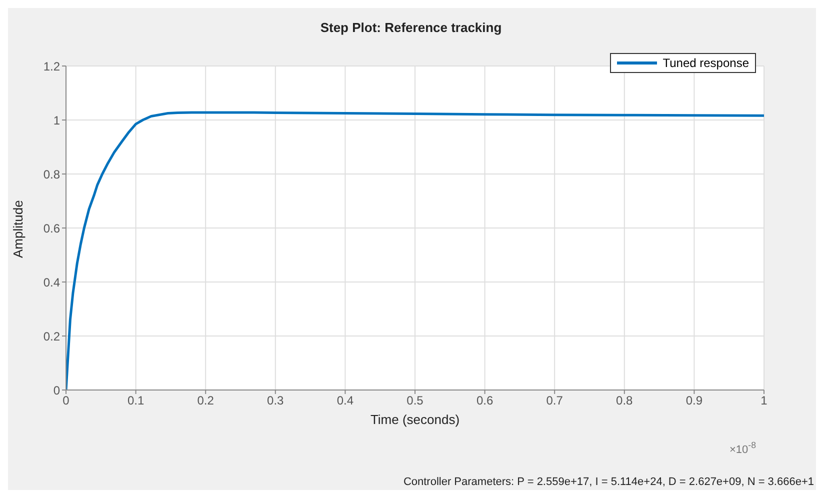 The width and height of the screenshot is (824, 498). Describe the element at coordinates (56, 120) in the screenshot. I see `y-tick-label: 1` at that location.